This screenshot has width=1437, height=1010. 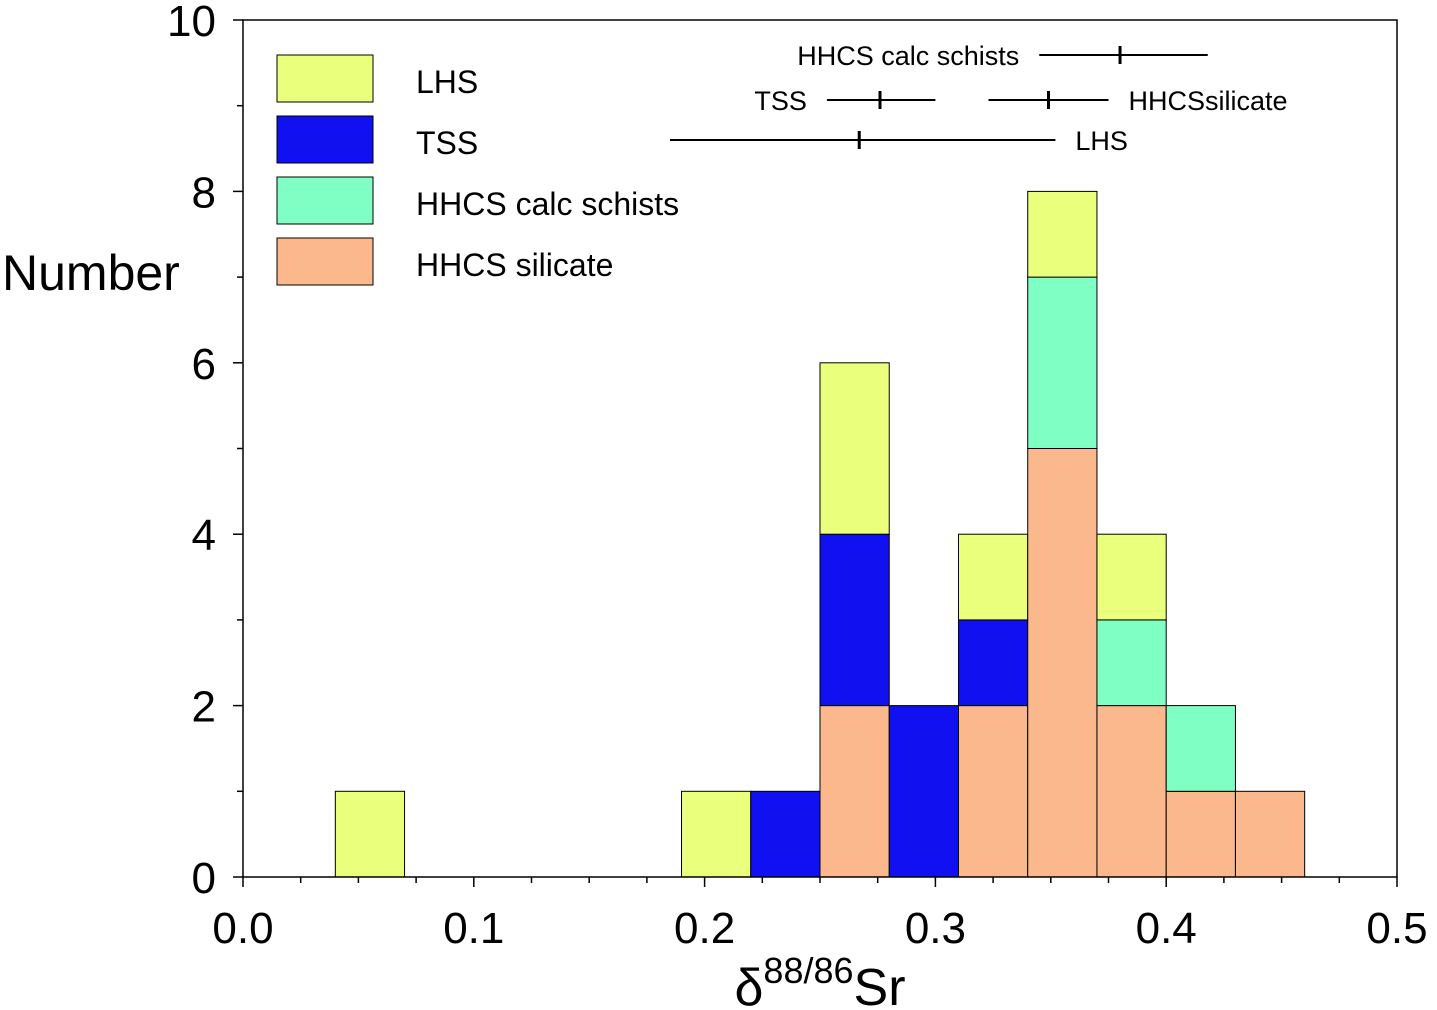 I want to click on y-tick-label: 8, so click(x=204, y=192).